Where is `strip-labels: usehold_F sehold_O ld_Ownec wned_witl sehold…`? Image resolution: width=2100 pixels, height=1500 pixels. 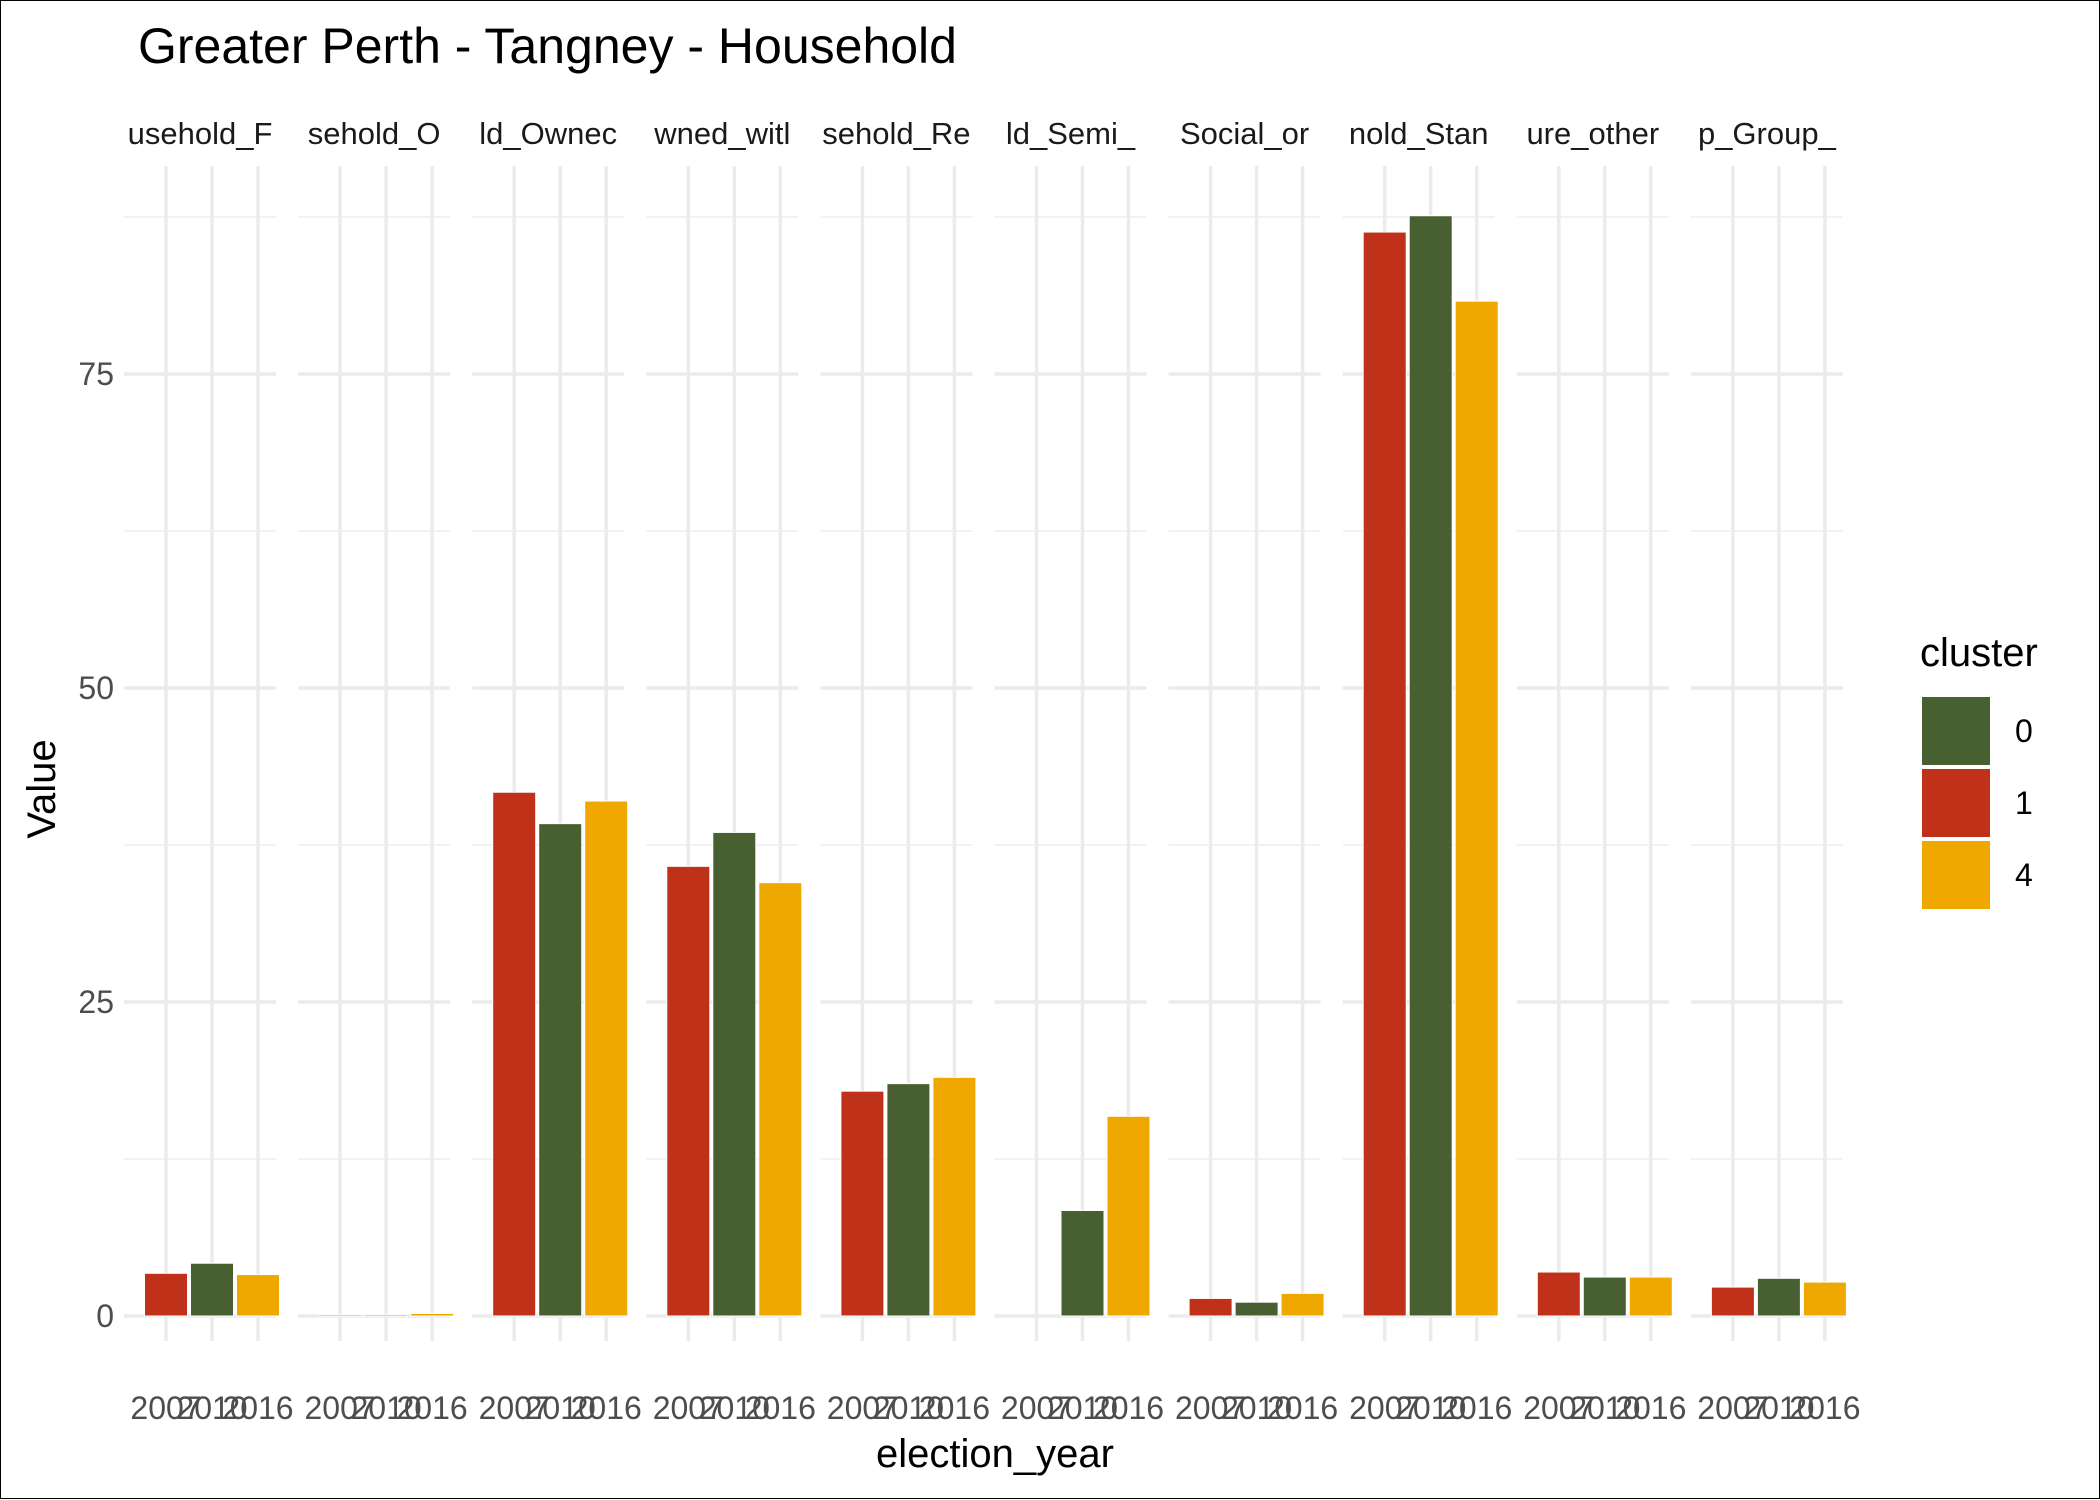
strip-labels: usehold_F sehold_O ld_Ownec wned_witl sehold… is located at coordinates (982, 133).